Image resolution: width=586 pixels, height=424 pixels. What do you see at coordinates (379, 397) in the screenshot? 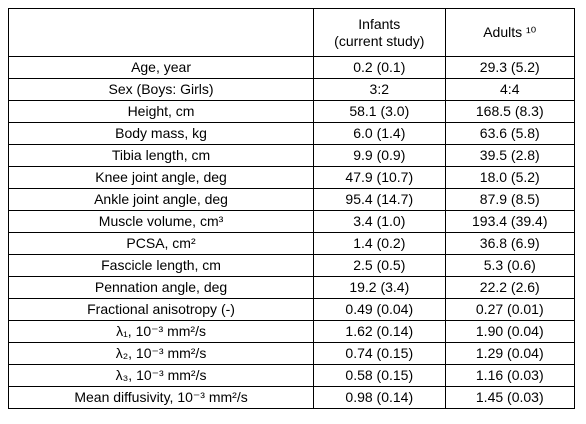
I see `cell: 0.98 (0.14)` at bounding box center [379, 397].